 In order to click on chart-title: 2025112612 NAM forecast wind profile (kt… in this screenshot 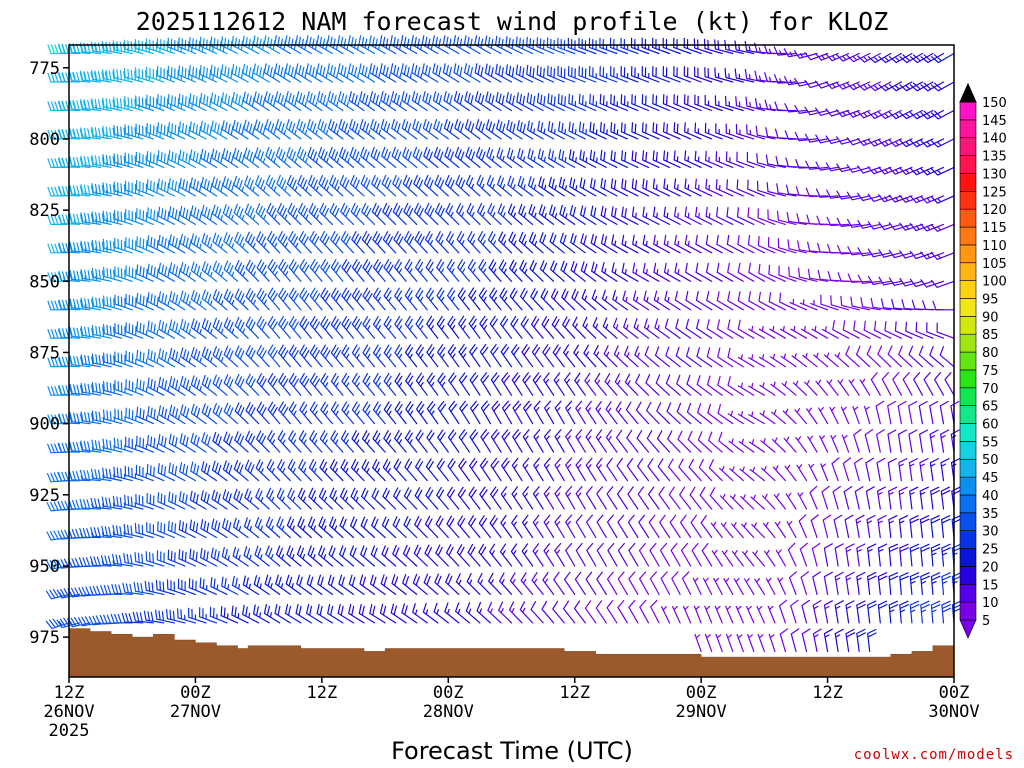, I will do `click(512, 21)`.